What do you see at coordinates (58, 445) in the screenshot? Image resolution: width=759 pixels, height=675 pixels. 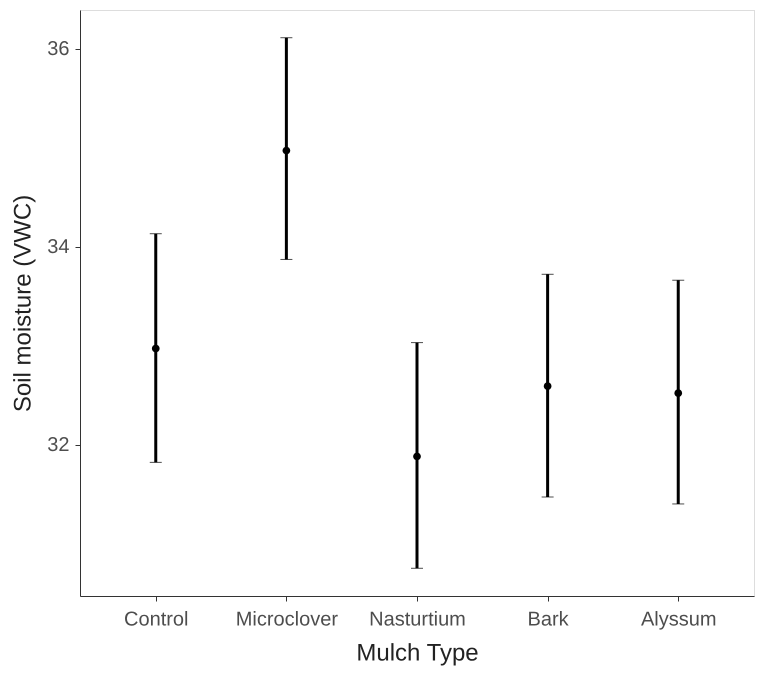 I see `y-tick-label: 32` at bounding box center [58, 445].